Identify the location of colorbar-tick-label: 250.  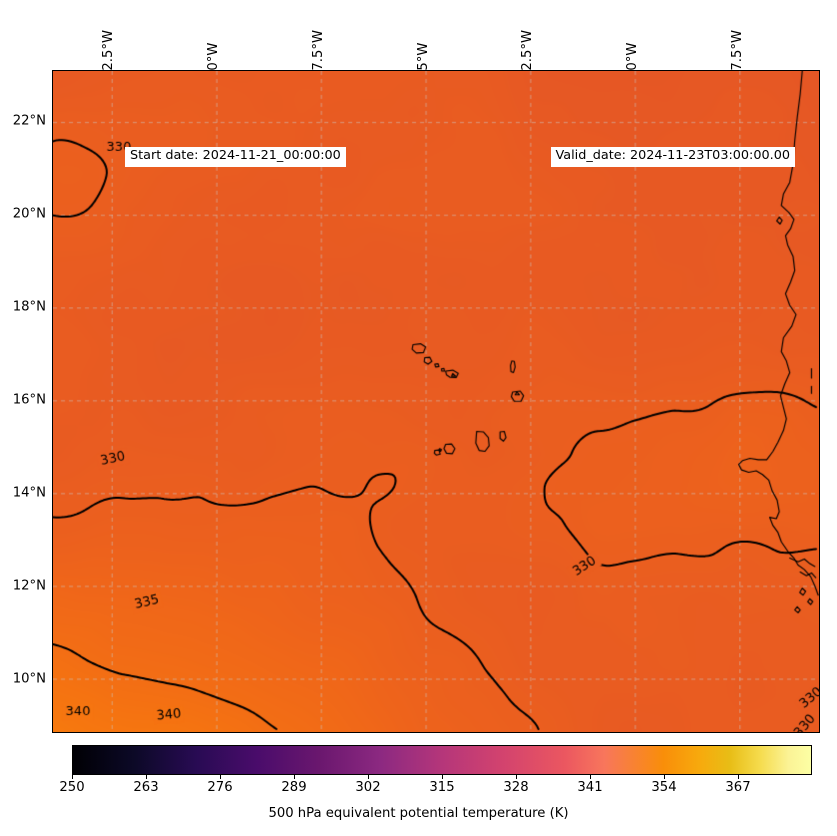
(72, 787).